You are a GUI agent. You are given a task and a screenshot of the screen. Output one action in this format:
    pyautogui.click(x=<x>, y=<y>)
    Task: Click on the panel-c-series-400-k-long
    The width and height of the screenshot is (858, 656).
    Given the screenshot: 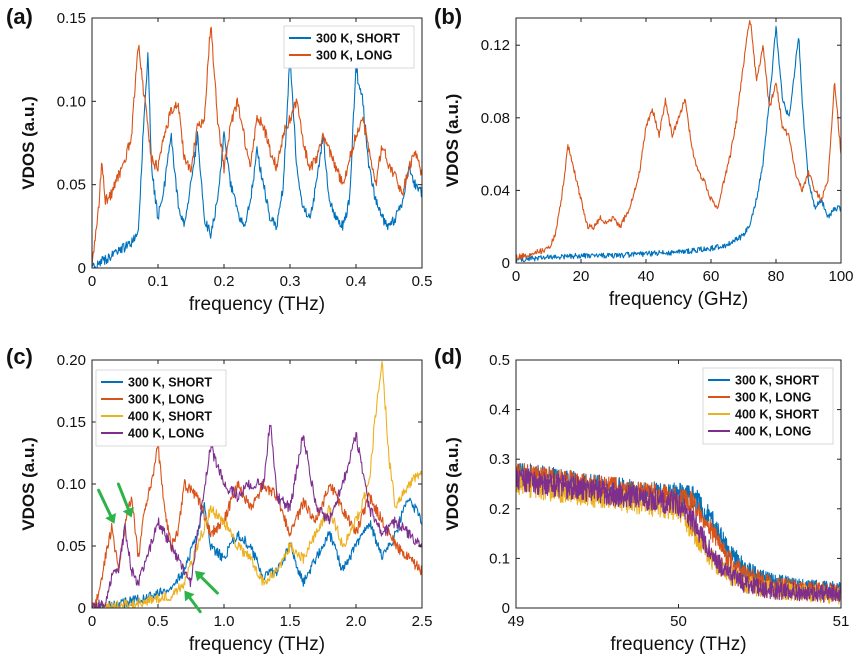 What is the action you would take?
    pyautogui.click(x=257, y=516)
    